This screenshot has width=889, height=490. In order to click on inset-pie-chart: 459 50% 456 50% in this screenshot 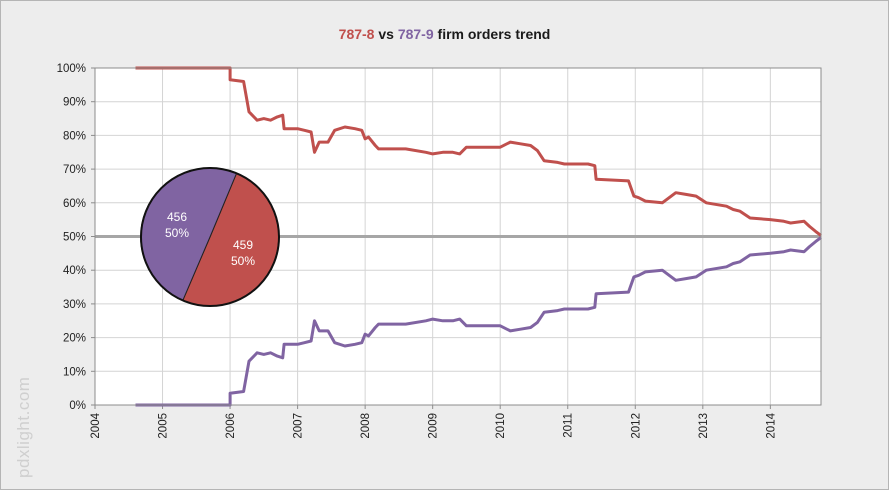, I will do `click(210, 237)`.